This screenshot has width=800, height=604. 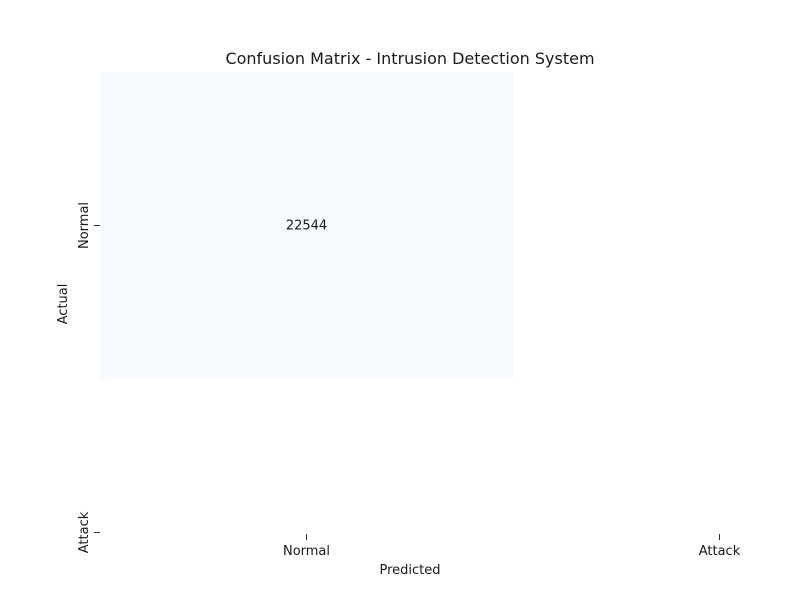 What do you see at coordinates (84, 532) in the screenshot?
I see `y-tick-label-attack: Attack` at bounding box center [84, 532].